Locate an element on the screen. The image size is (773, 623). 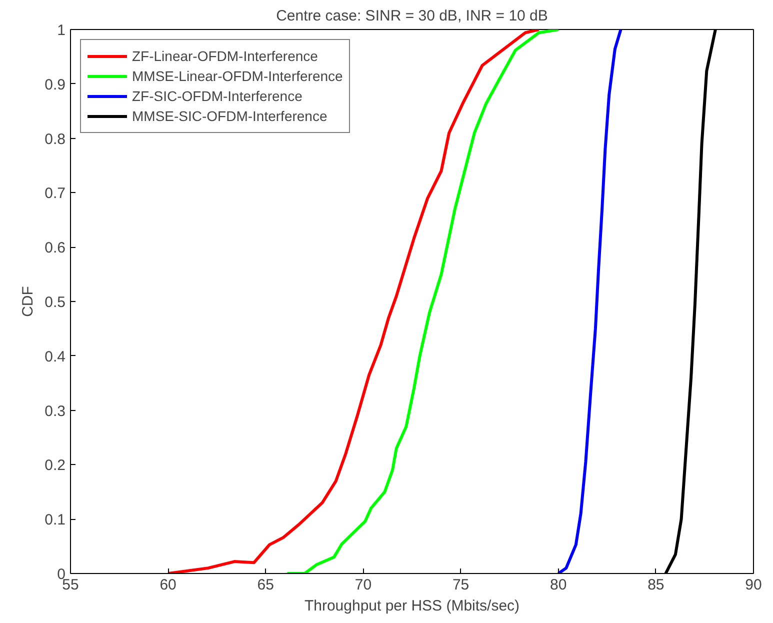
line-series is located at coordinates (589, 302).